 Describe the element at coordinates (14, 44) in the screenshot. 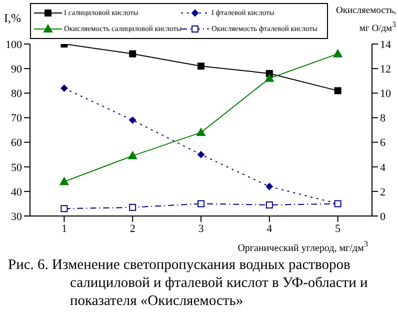

I see `y-tick-label: 100` at that location.